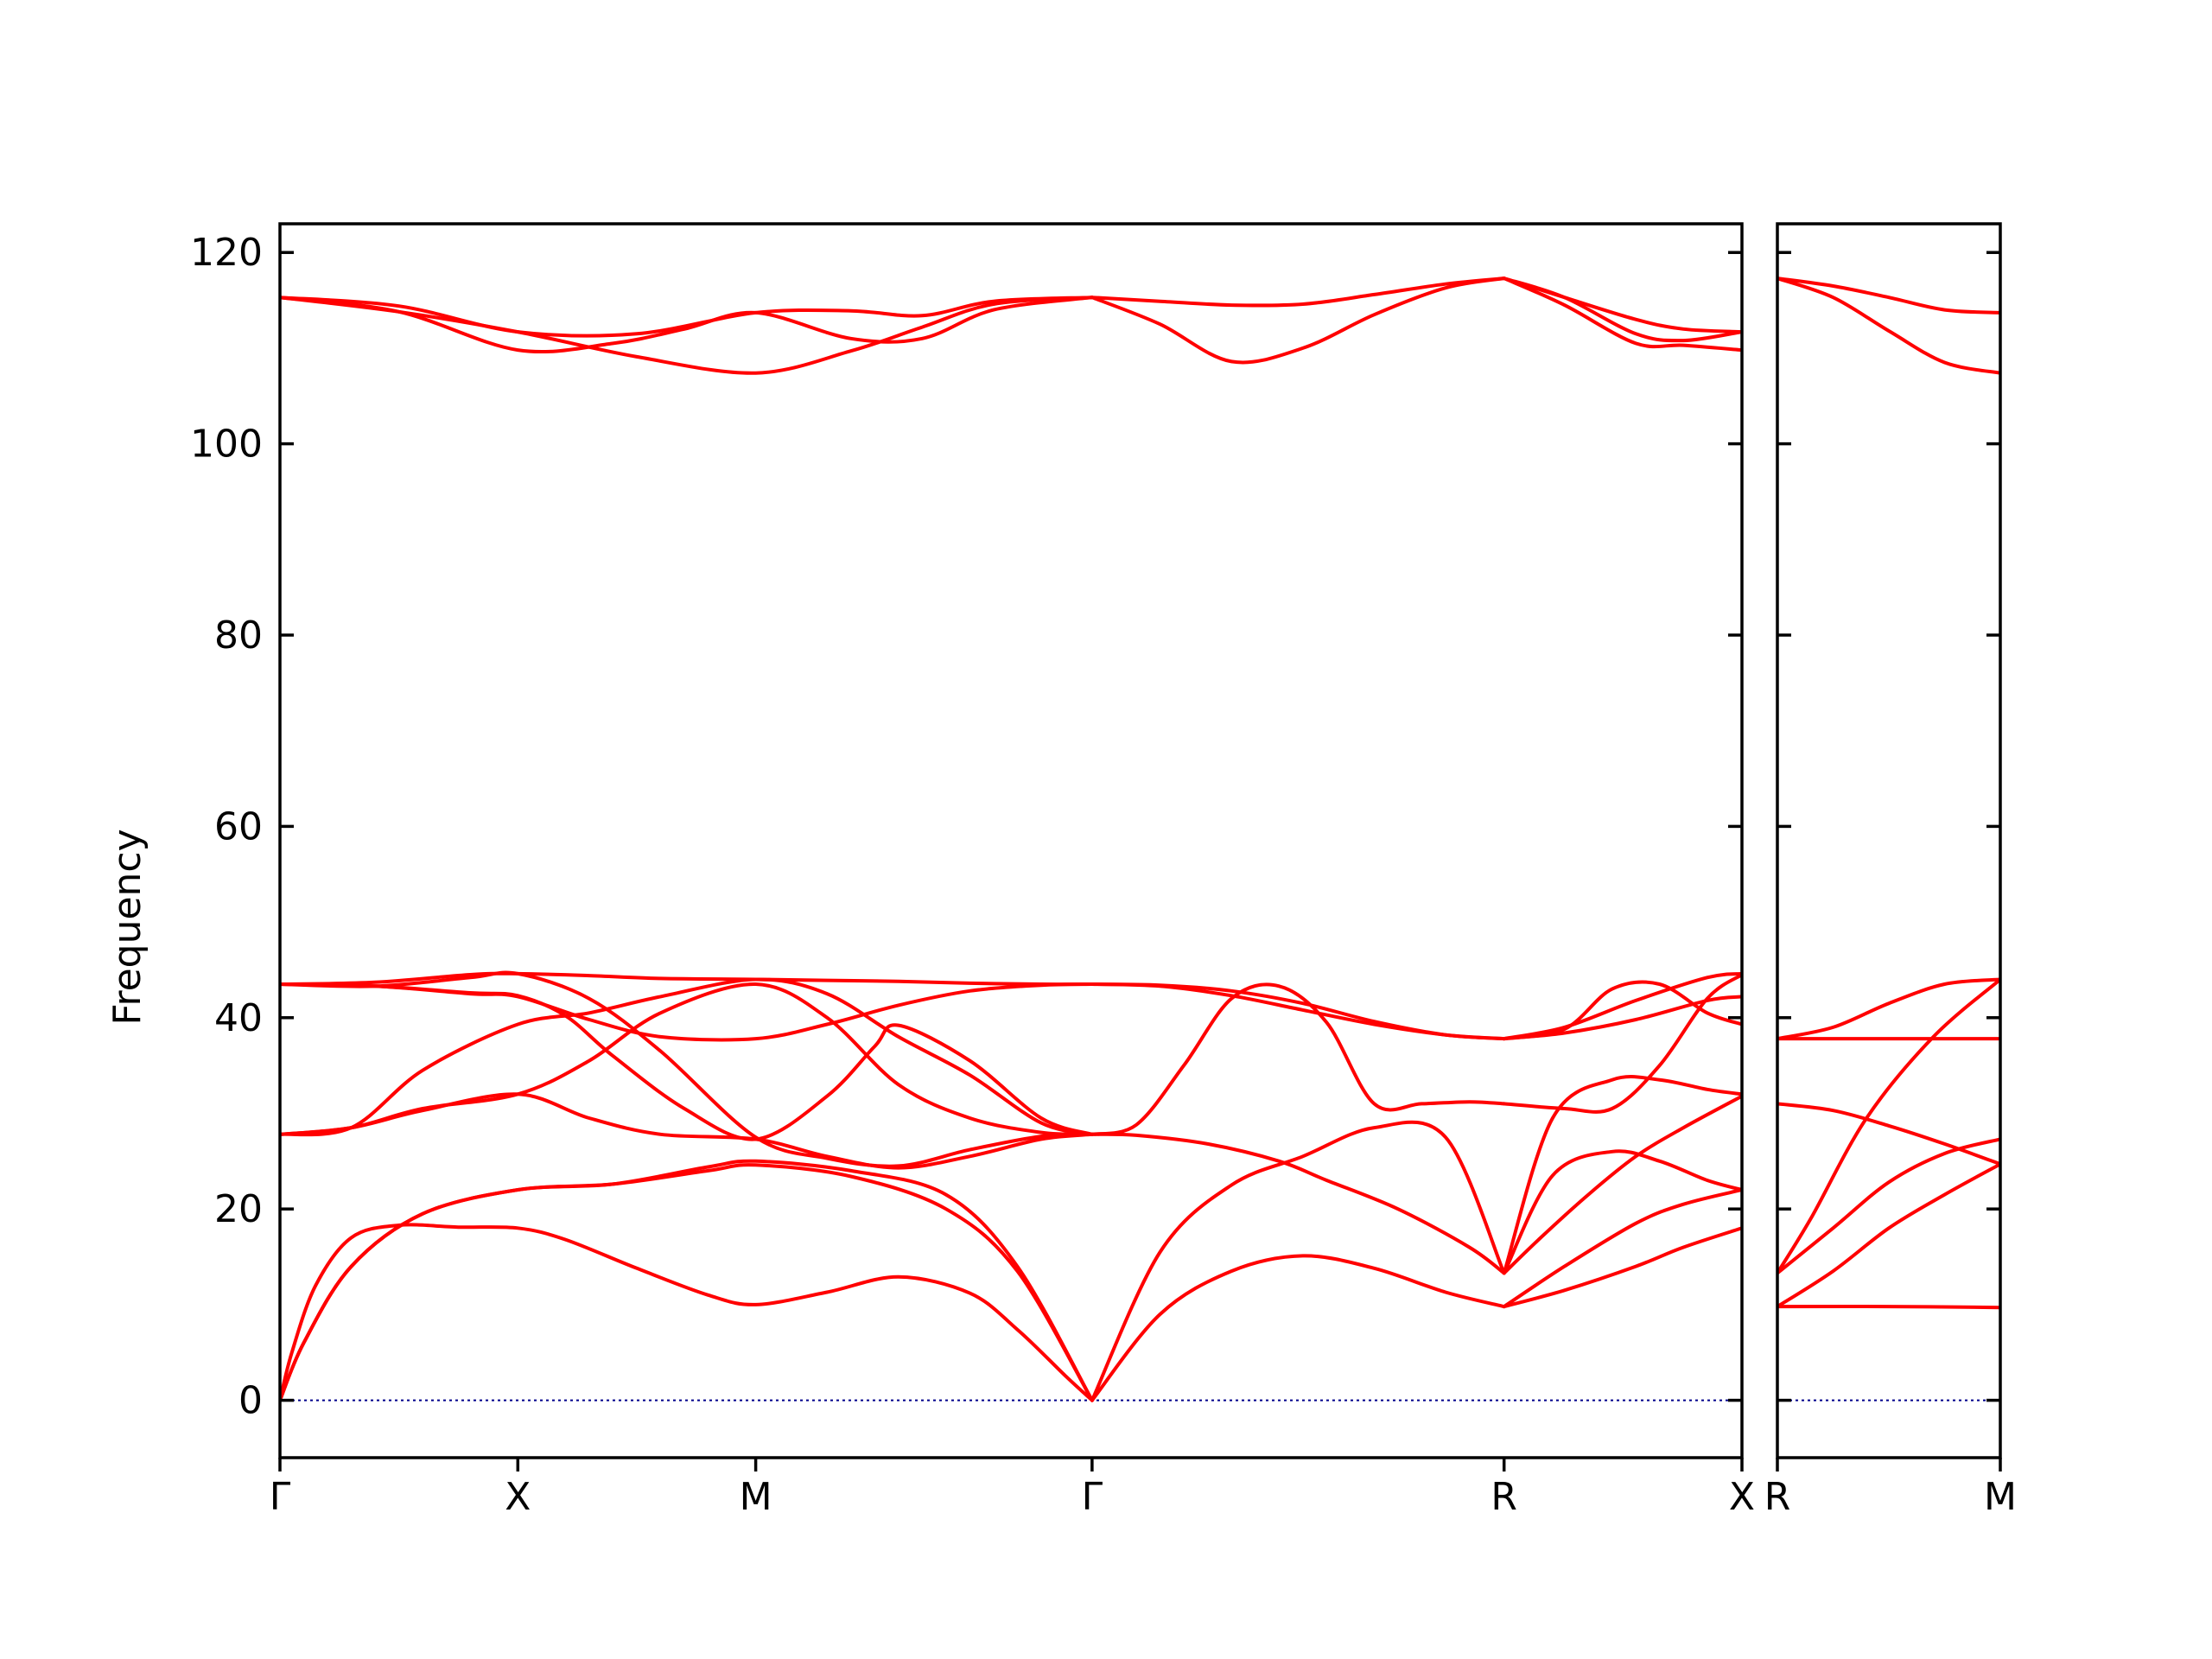 The width and height of the screenshot is (2212, 1659). What do you see at coordinates (238, 635) in the screenshot?
I see `y-tick-label: 80` at bounding box center [238, 635].